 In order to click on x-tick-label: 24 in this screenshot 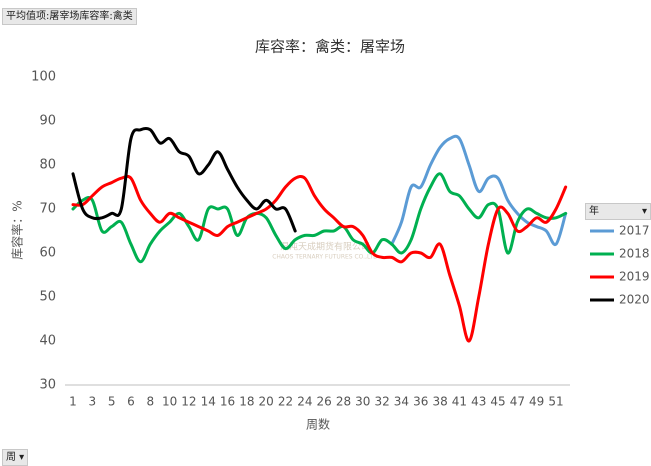, I will do `click(304, 402)`.